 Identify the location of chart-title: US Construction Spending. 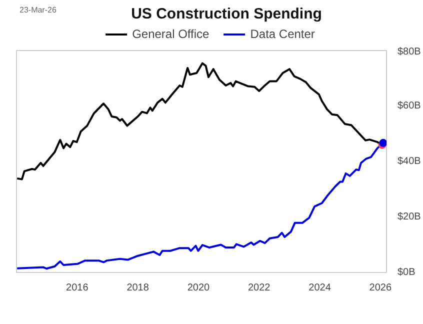
(226, 14).